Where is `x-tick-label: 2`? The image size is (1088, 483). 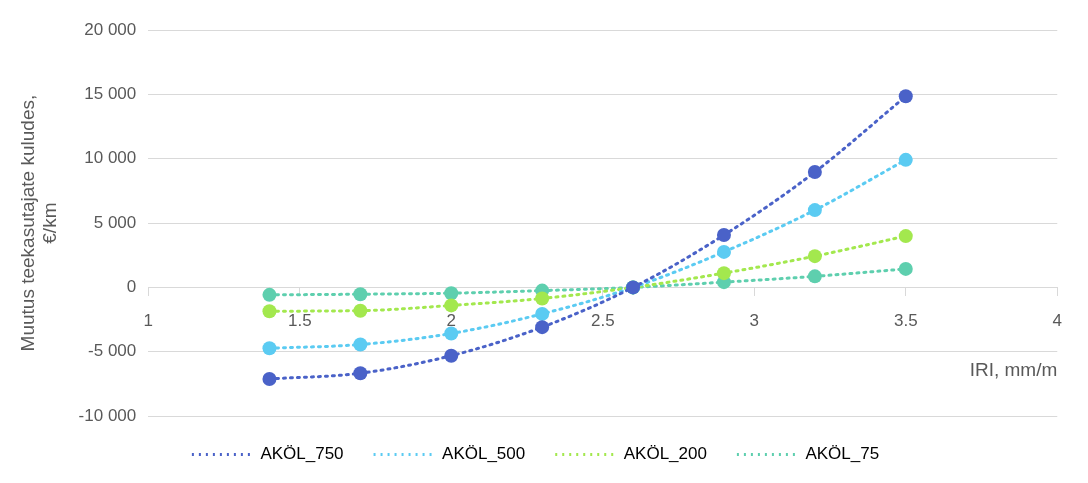
x-tick-label: 2 is located at coordinates (451, 321).